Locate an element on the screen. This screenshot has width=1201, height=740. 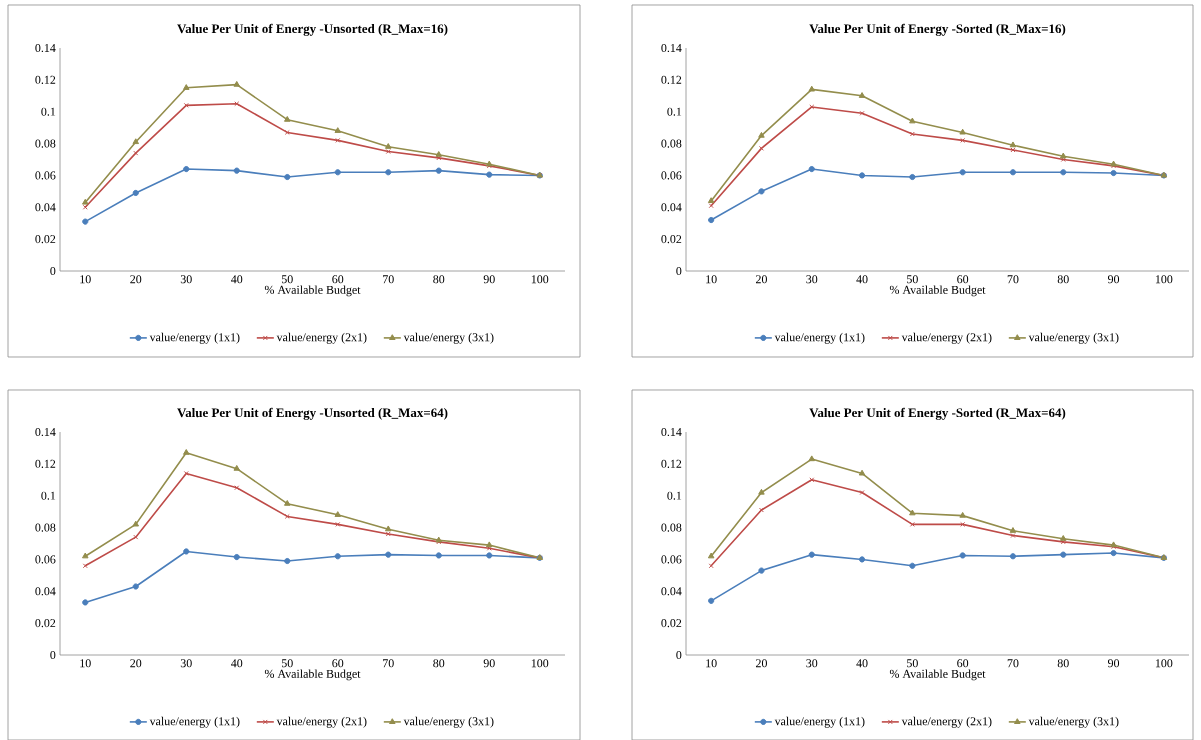
chart-title: Value Per Unit of Energy -Sorted (R_Max=64) is located at coordinates (937, 413).